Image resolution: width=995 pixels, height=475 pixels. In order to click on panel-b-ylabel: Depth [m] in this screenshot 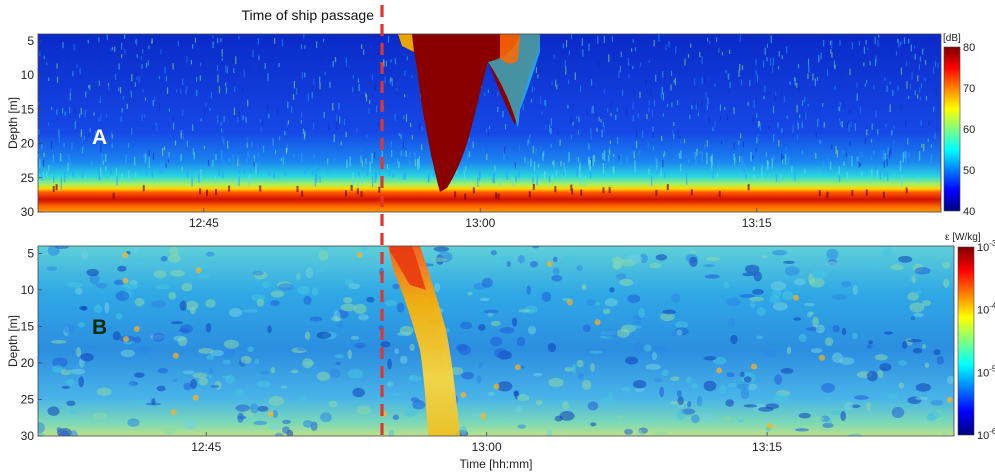, I will do `click(13, 341)`.